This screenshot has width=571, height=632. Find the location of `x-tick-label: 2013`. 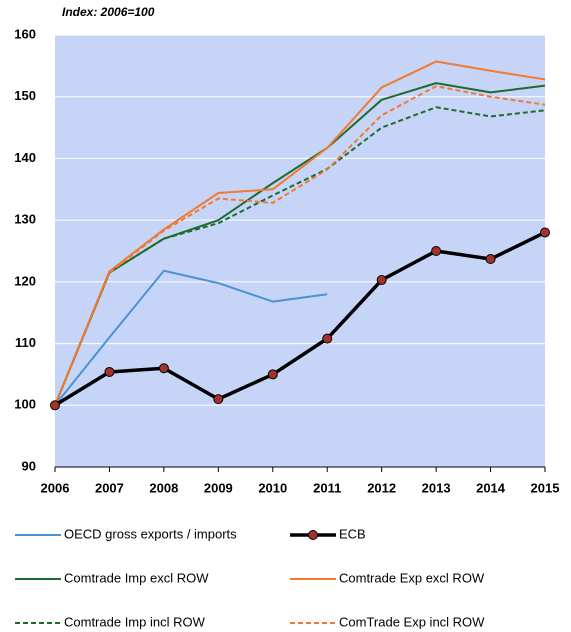

x-tick-label: 2013 is located at coordinates (436, 487).